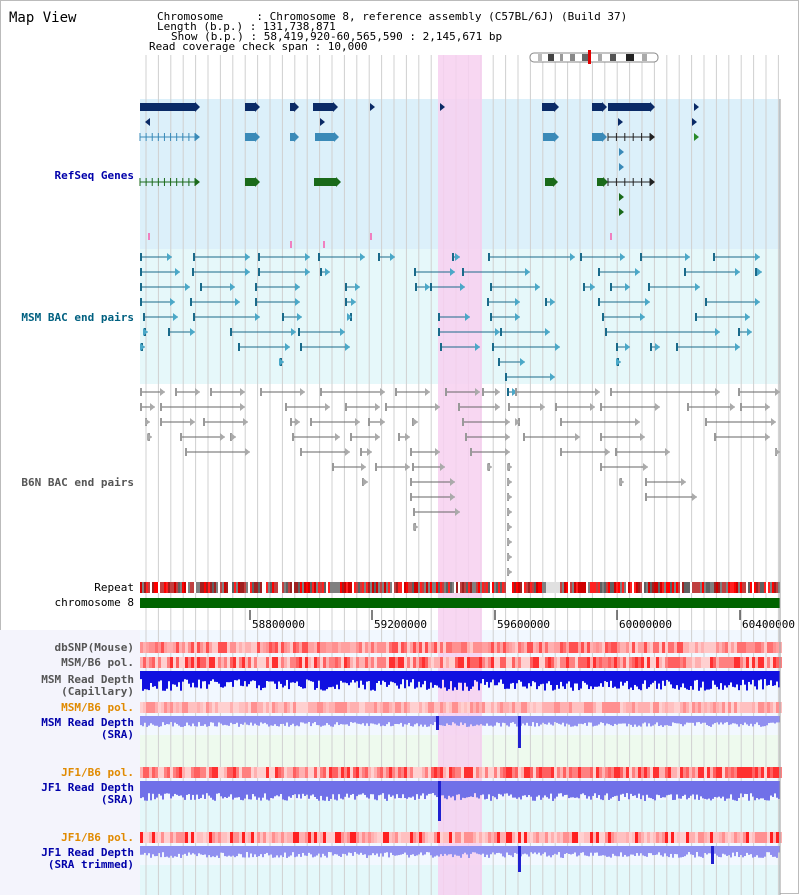 This screenshot has height=895, width=800. Describe the element at coordinates (652, 107) in the screenshot. I see `gene-arrow` at that location.